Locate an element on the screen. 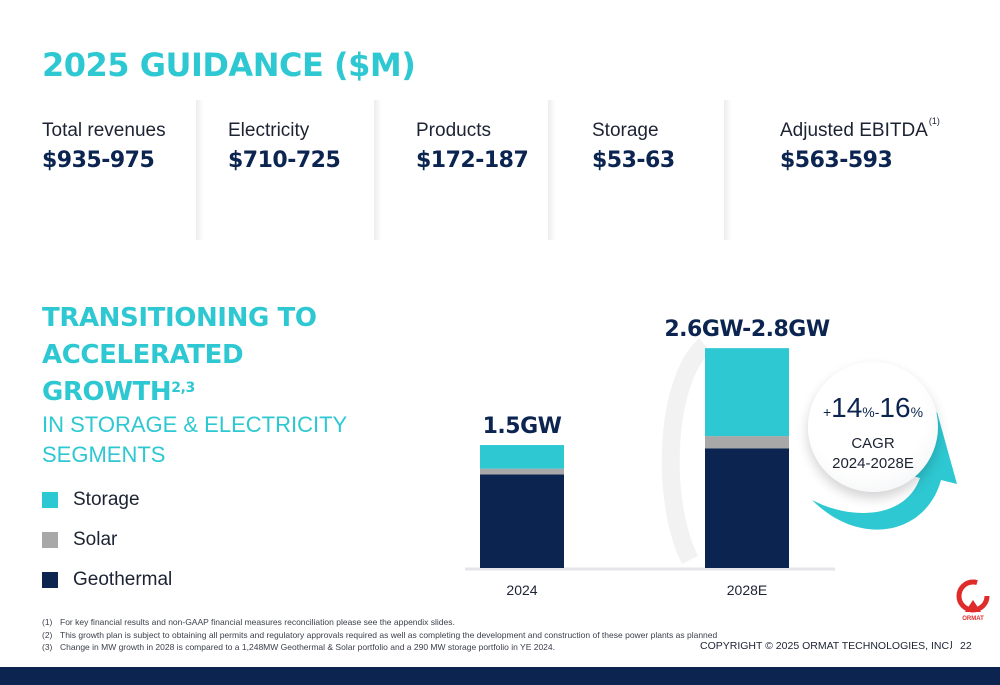 Image resolution: width=1000 pixels, height=685 pixels. cagr-prefix: + is located at coordinates (827, 412).